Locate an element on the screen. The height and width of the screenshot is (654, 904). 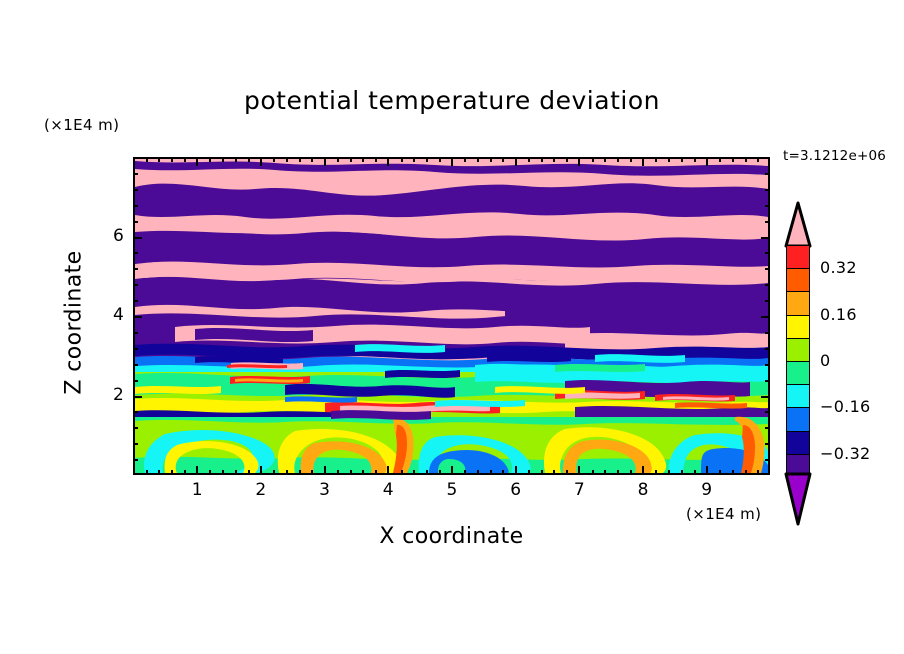
colorbar-tick-label: 0 is located at coordinates (825, 360).